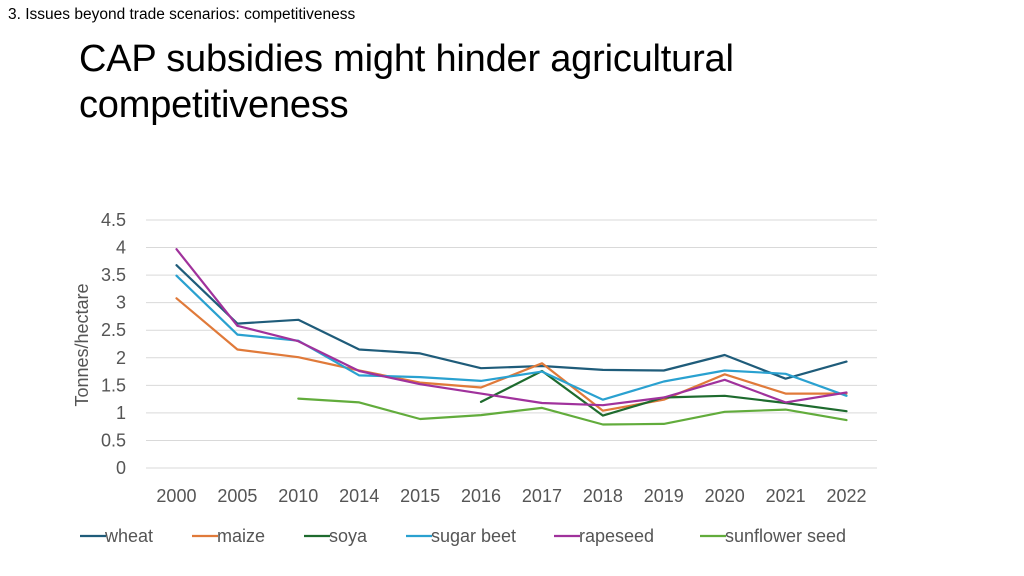 The width and height of the screenshot is (1024, 576). What do you see at coordinates (481, 496) in the screenshot?
I see `x-tick-label: 2016` at bounding box center [481, 496].